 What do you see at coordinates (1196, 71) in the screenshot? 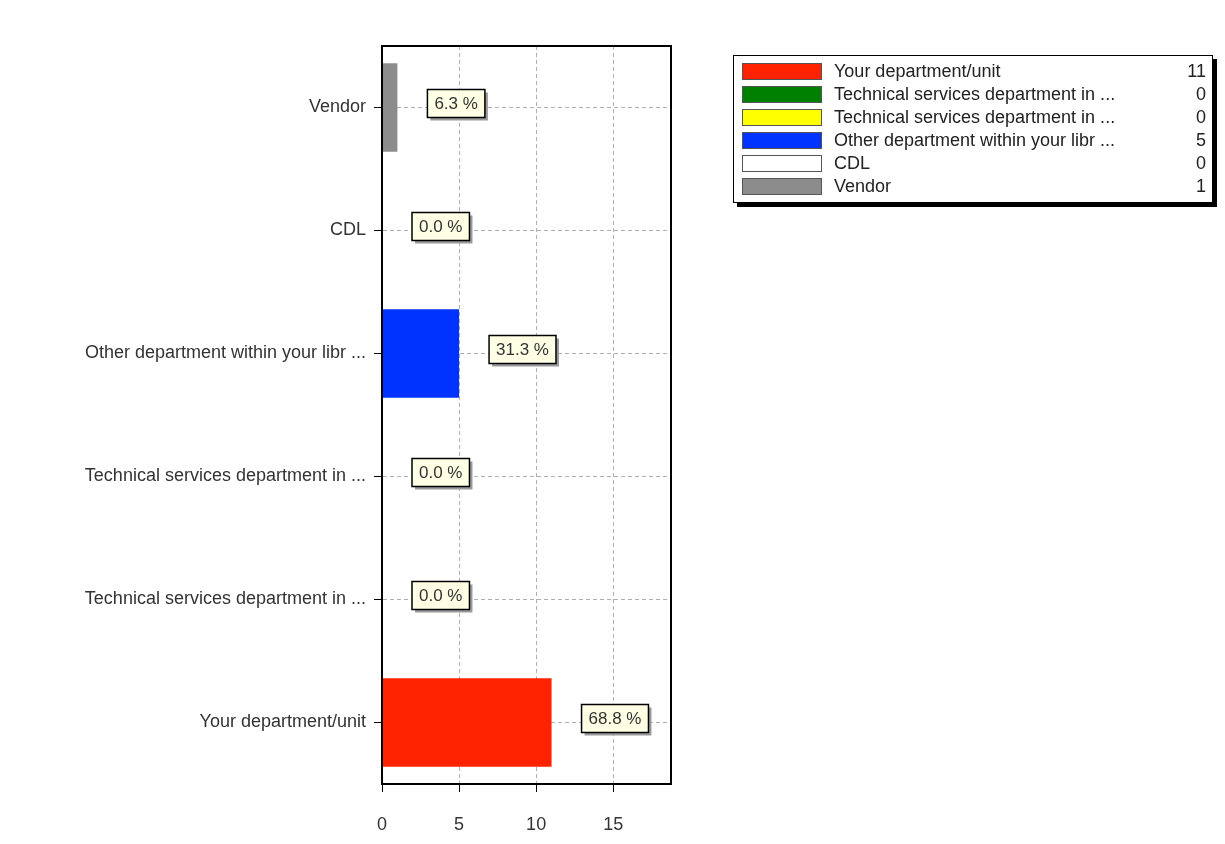
I see `text: 11` at bounding box center [1196, 71].